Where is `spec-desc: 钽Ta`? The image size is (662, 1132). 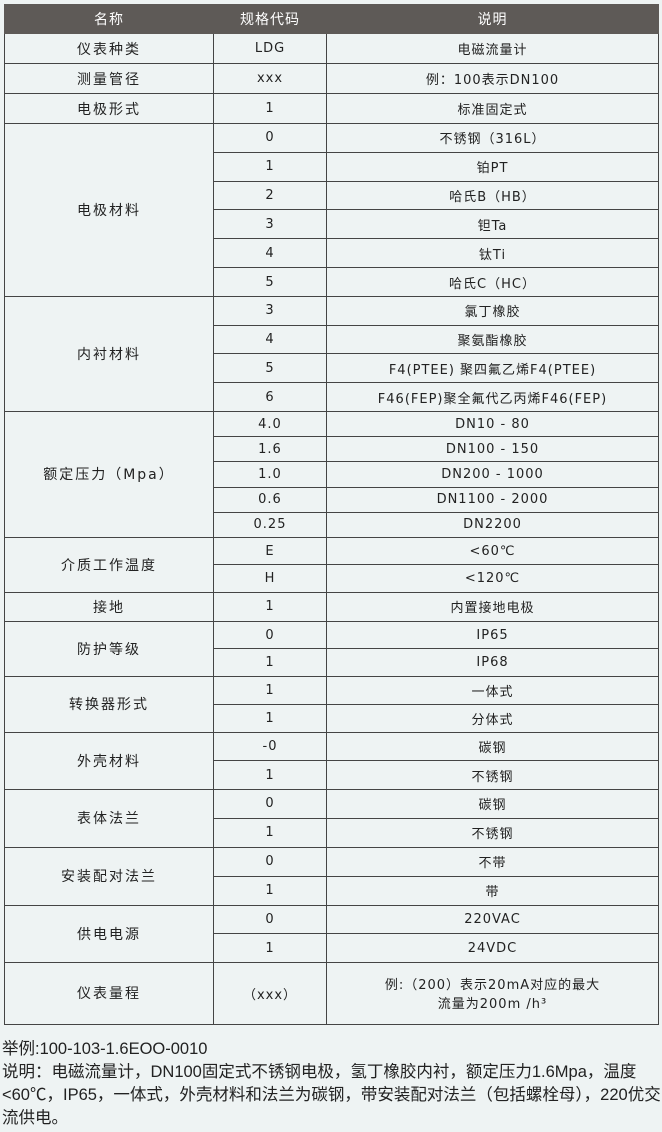
spec-desc: 钽Ta is located at coordinates (492, 224).